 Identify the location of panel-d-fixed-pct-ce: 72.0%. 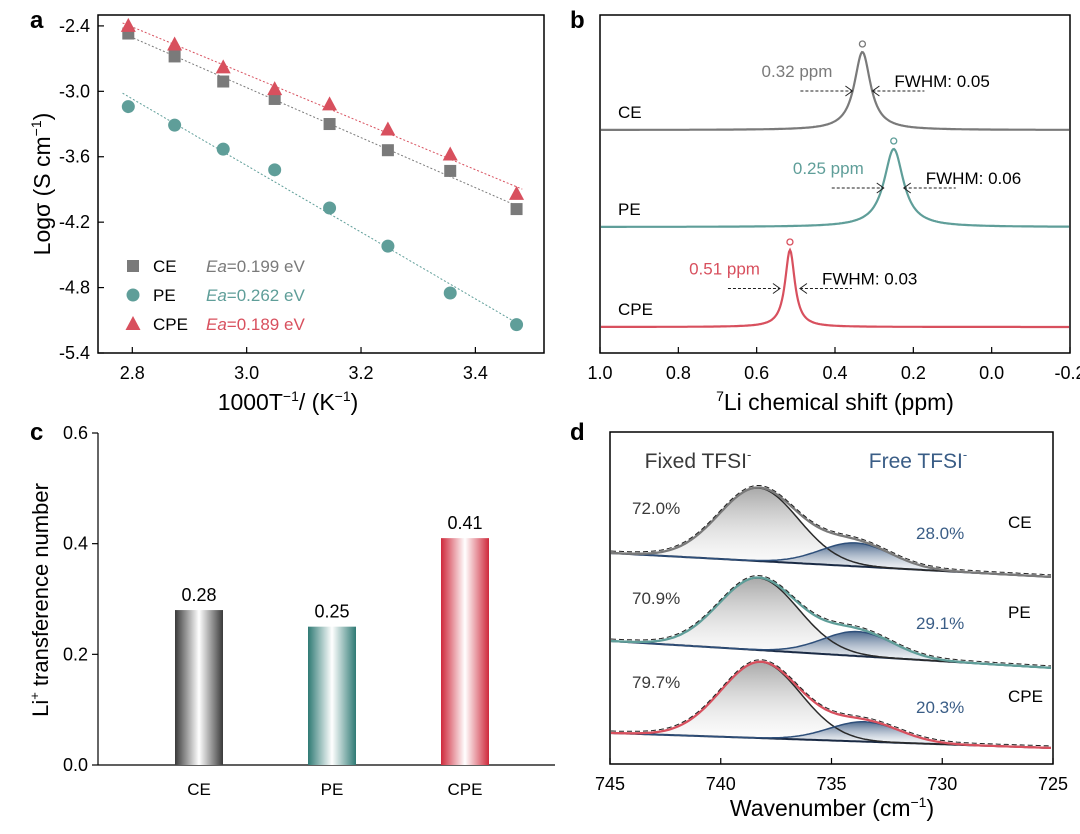
(656, 508).